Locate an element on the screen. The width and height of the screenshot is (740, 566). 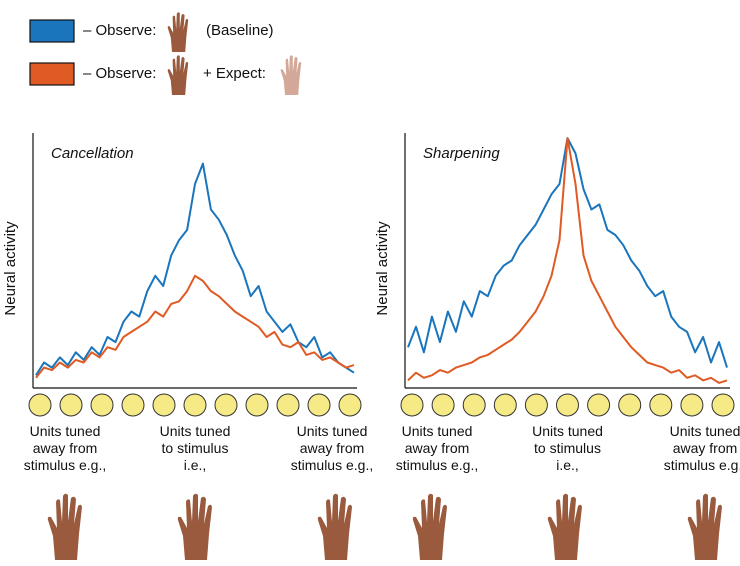
legend-label: (Baseline) is located at coordinates (240, 30).